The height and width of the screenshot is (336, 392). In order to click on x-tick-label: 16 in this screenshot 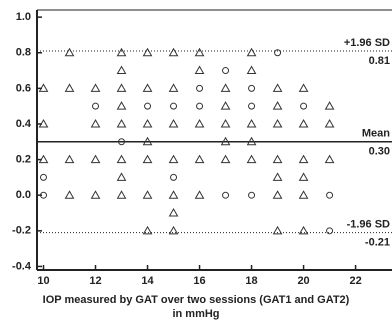, I will do `click(199, 281)`.